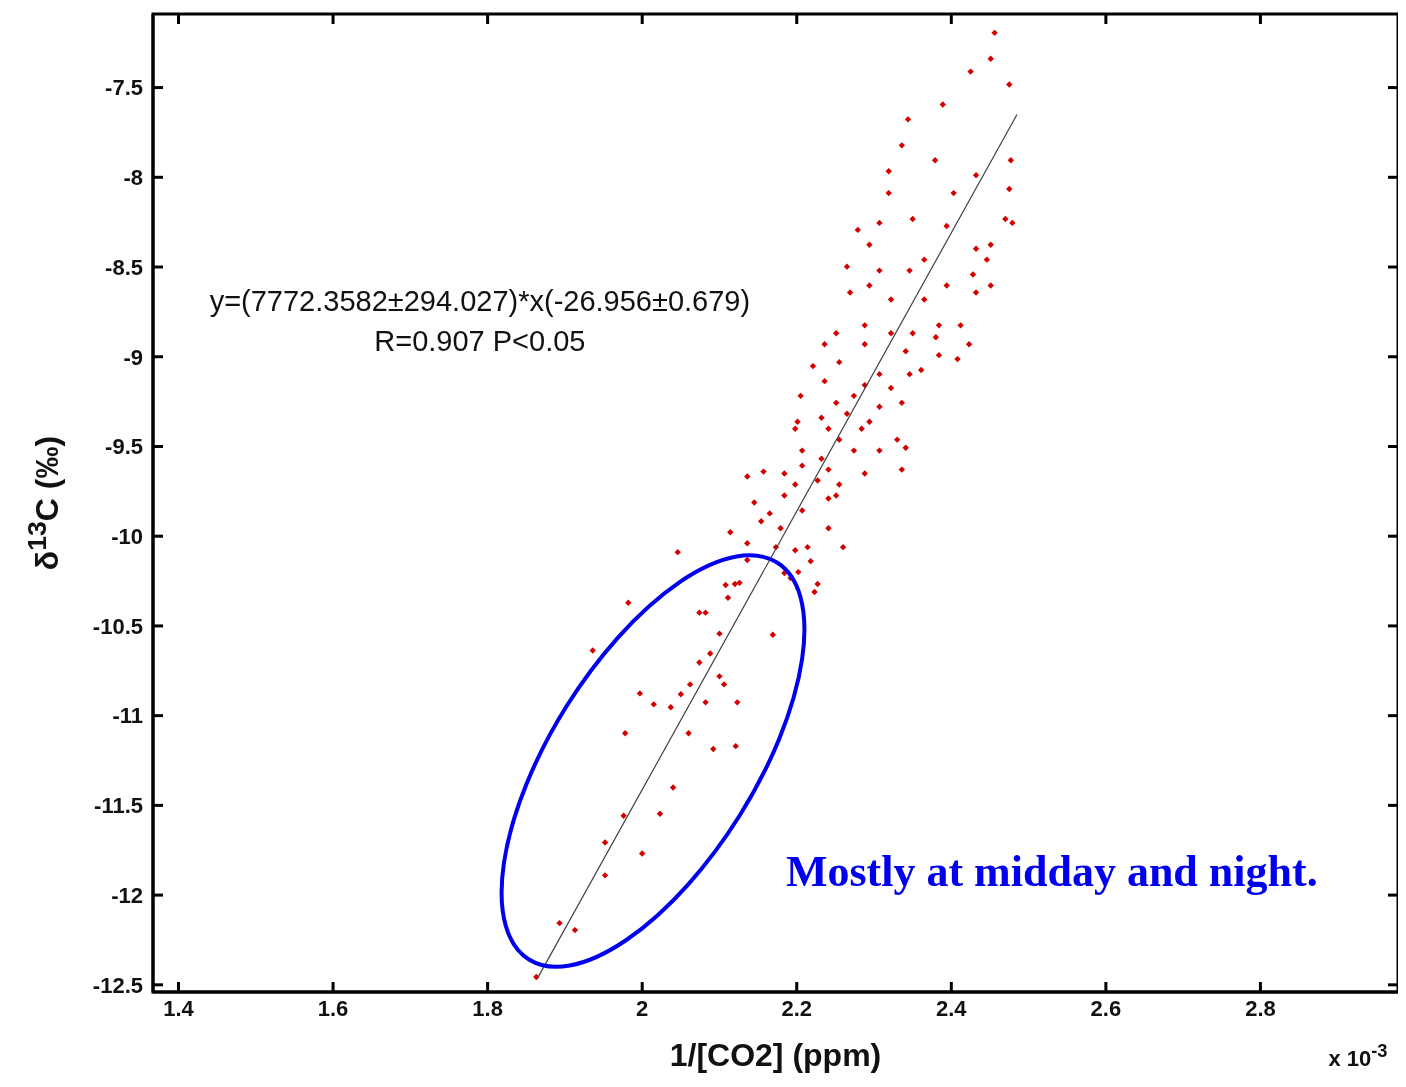 The width and height of the screenshot is (1406, 1087). Describe the element at coordinates (797, 1008) in the screenshot. I see `x-tick-label: 2.2` at that location.